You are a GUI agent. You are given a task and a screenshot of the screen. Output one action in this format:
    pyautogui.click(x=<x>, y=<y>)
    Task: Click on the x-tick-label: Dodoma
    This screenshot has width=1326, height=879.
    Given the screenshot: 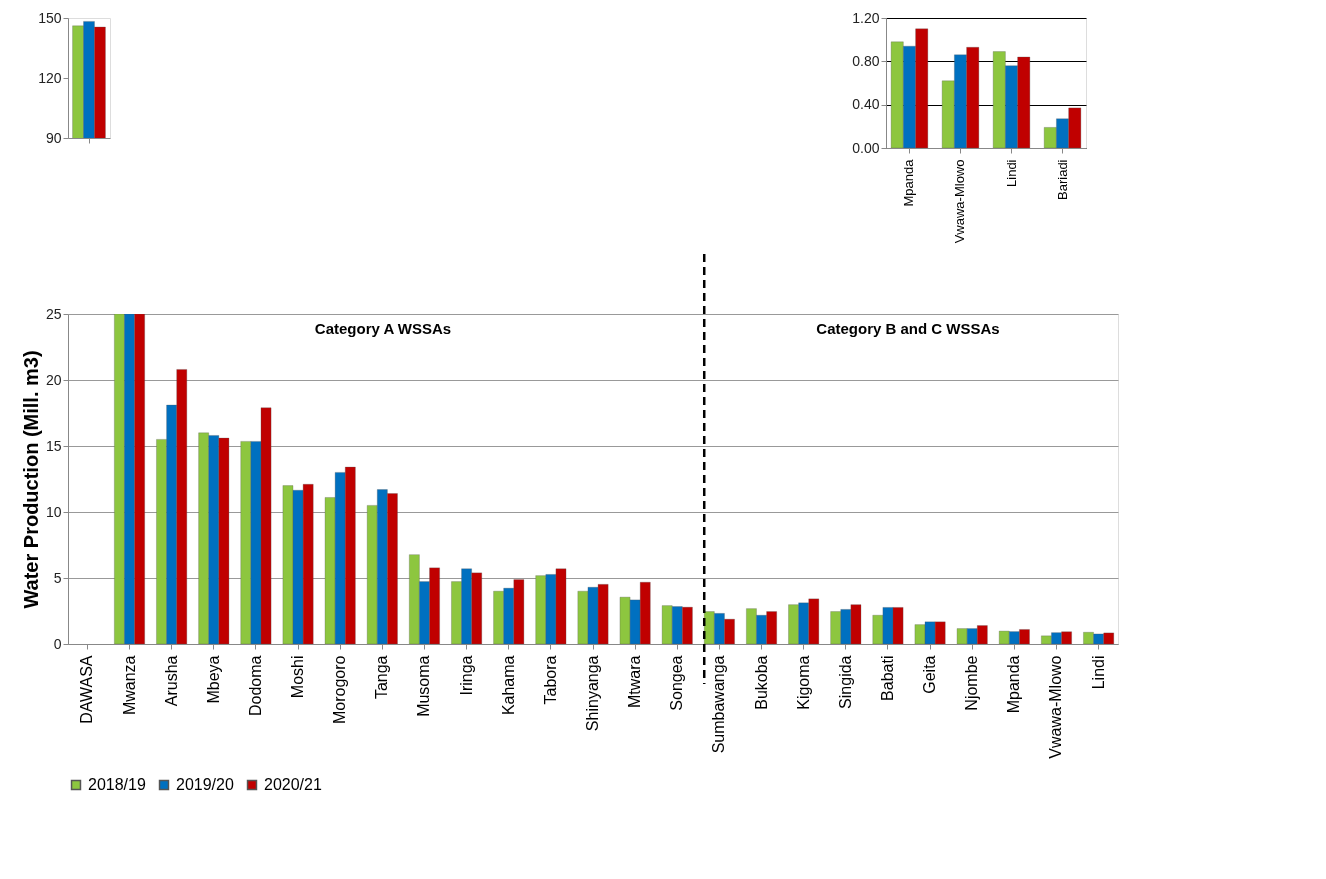 What is the action you would take?
    pyautogui.click(x=255, y=685)
    